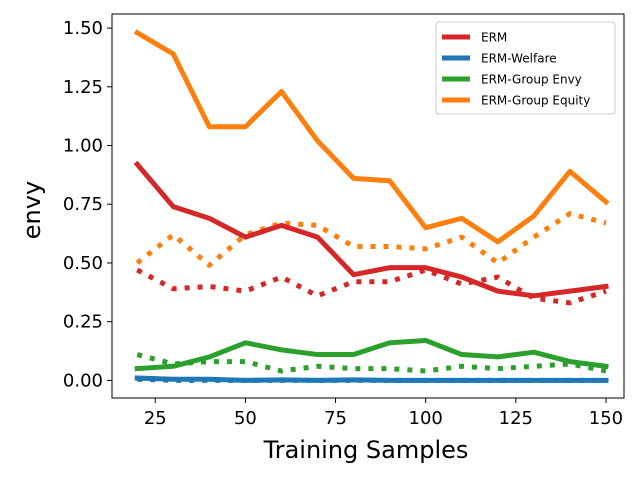  What do you see at coordinates (83, 380) in the screenshot?
I see `y-tick-label: 0.00` at bounding box center [83, 380].